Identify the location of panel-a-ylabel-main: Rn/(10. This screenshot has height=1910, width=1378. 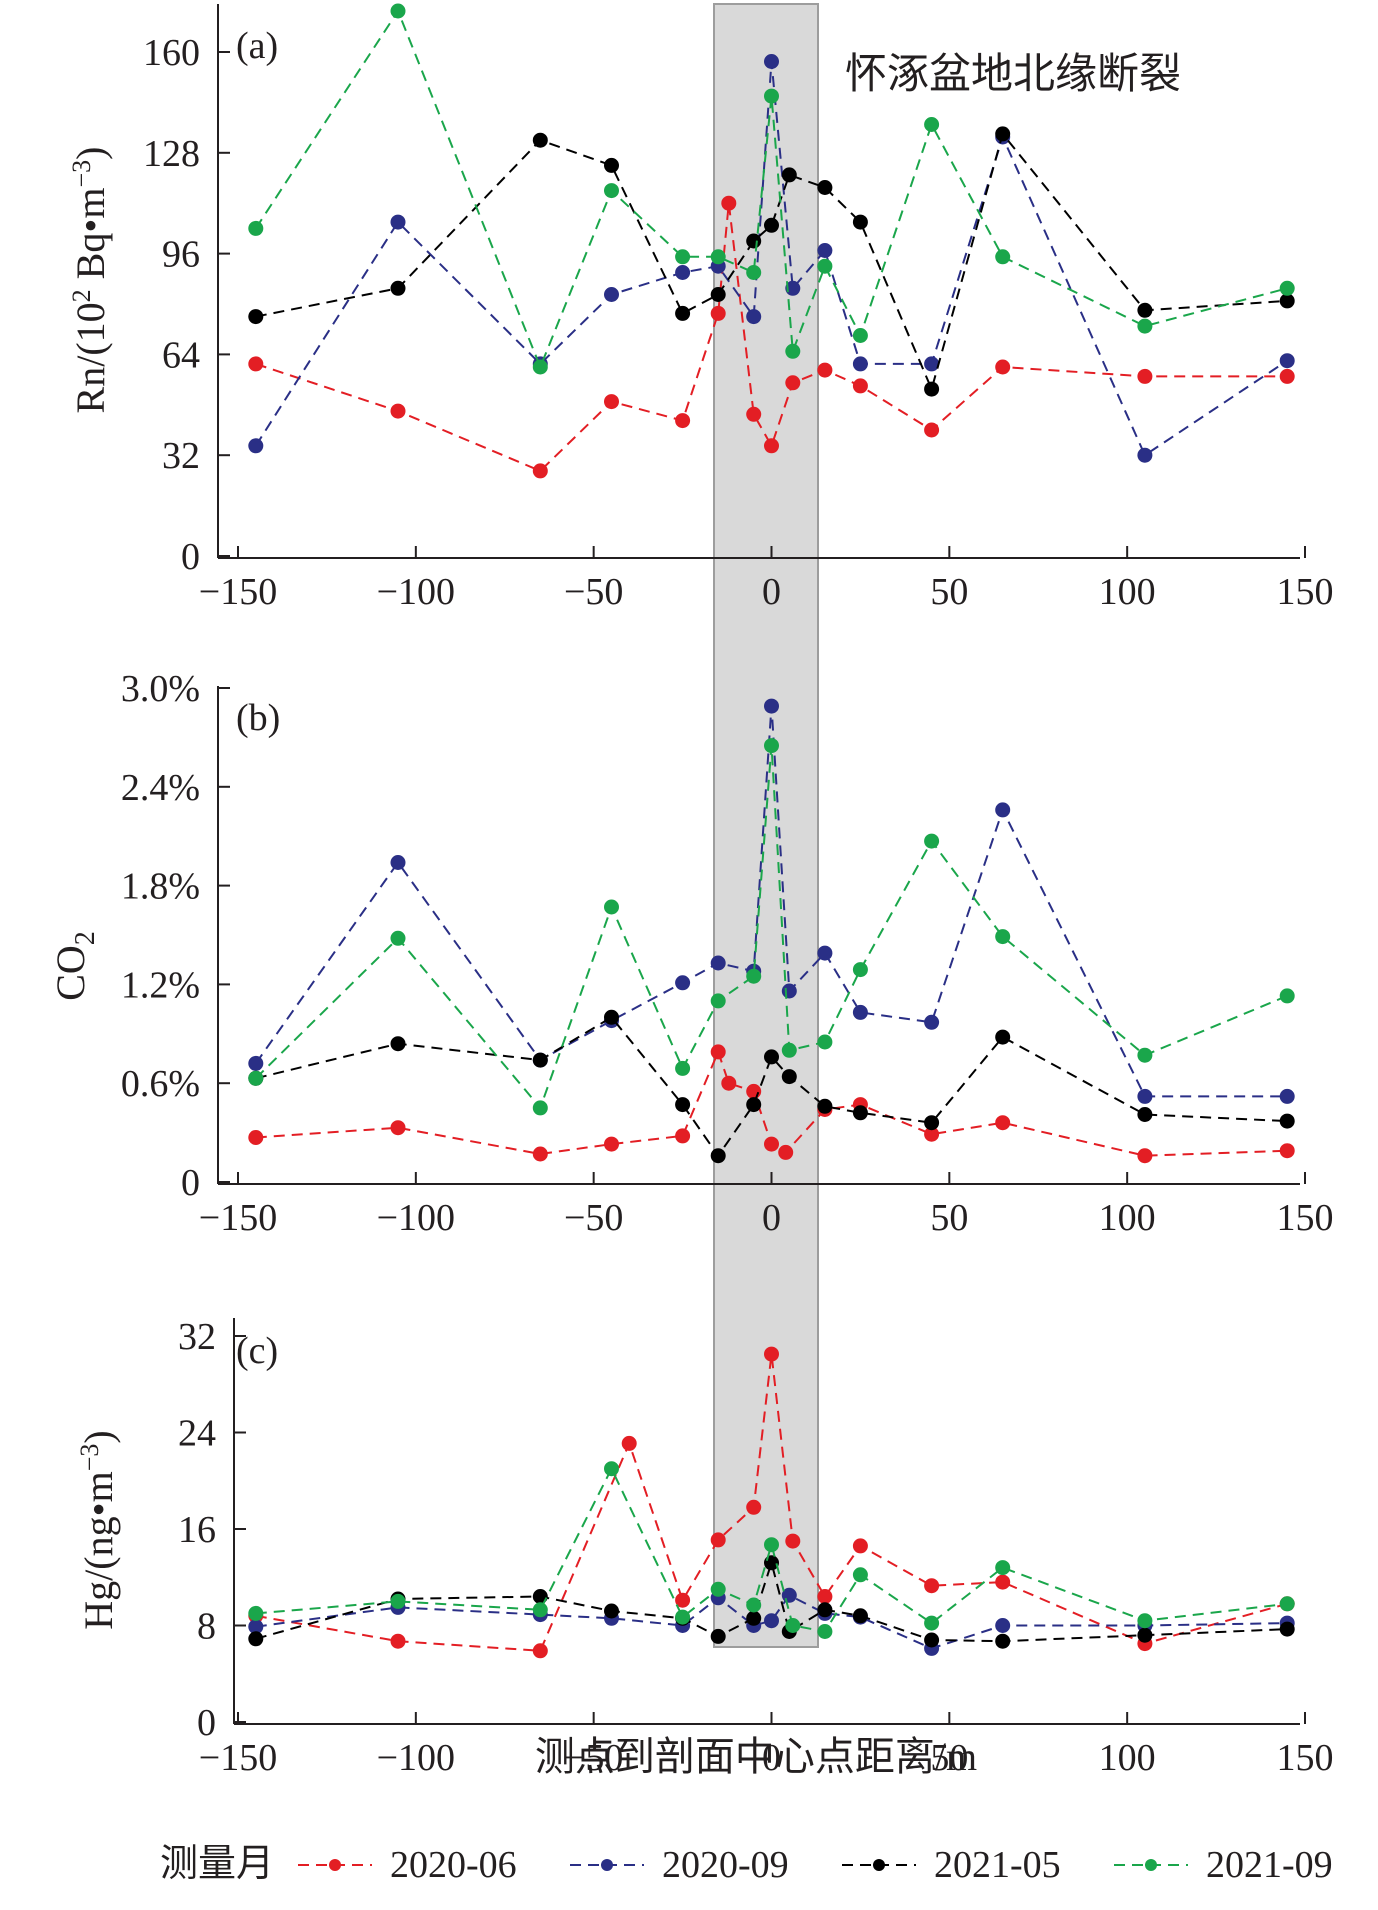
(90, 357).